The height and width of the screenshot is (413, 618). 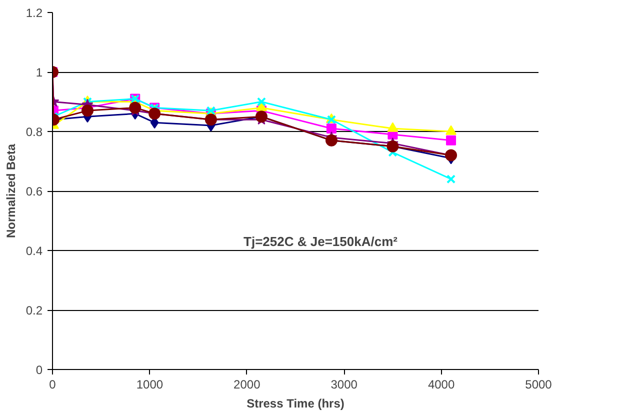 What do you see at coordinates (34, 132) in the screenshot?
I see `y-tick-label: 0.8` at bounding box center [34, 132].